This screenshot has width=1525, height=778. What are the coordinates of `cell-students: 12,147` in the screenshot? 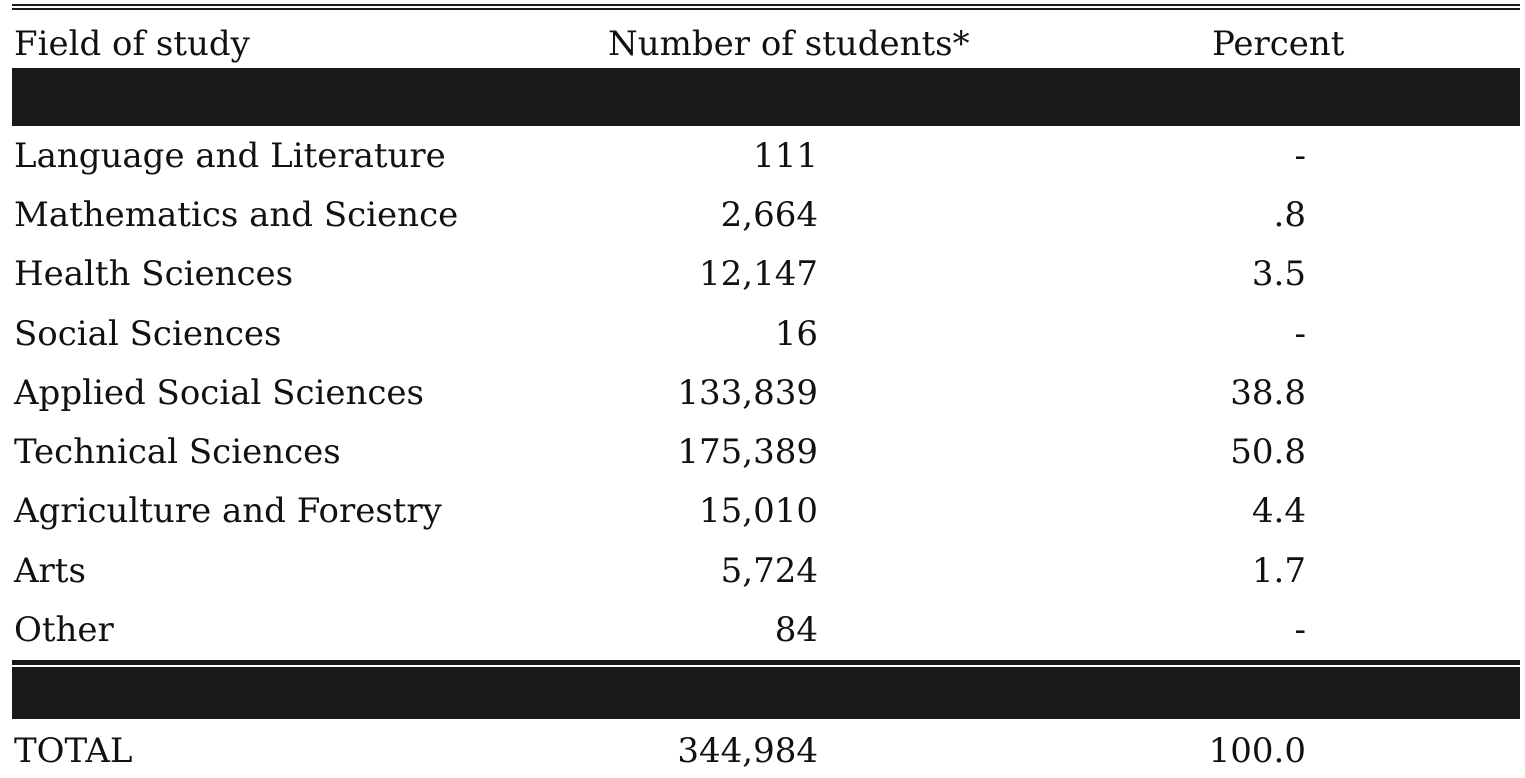 It's located at (758, 274).